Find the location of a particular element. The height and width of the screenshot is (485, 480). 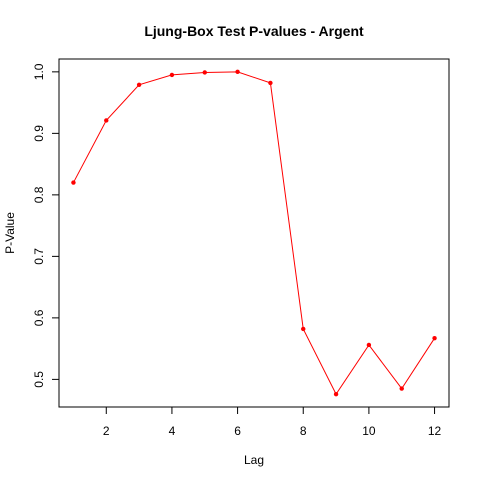

x-tick-label: 8 is located at coordinates (303, 431).